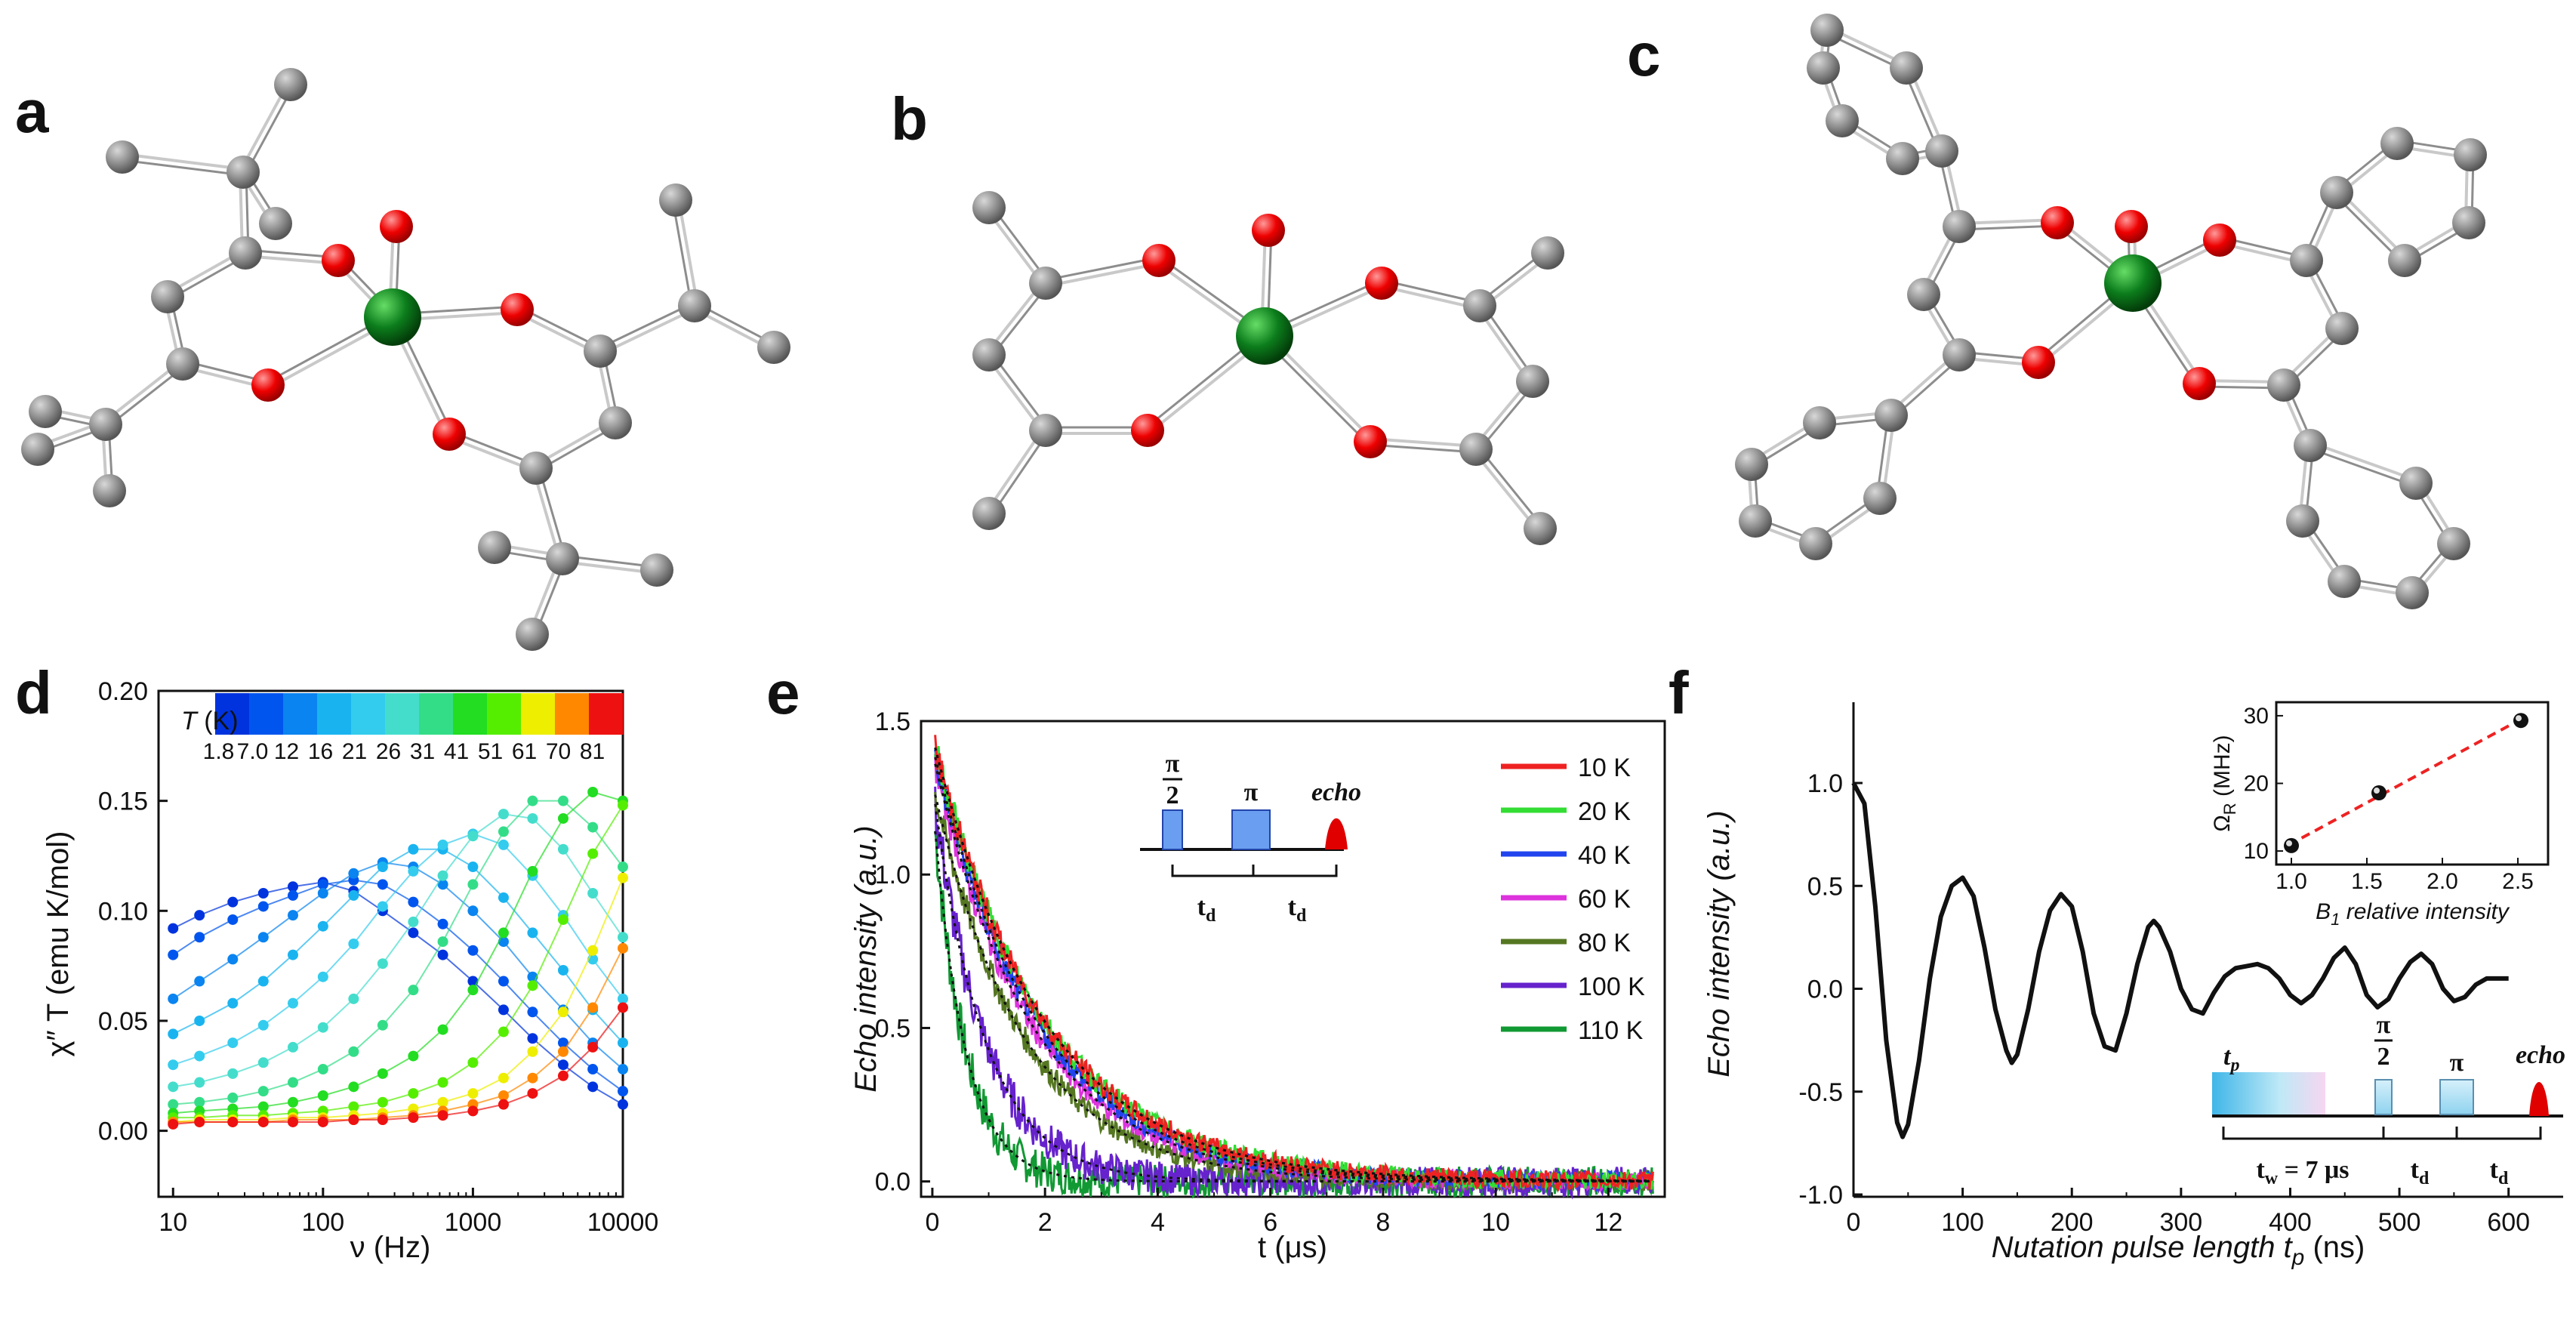 The width and height of the screenshot is (2576, 1341). Describe the element at coordinates (1292, 988) in the screenshot. I see `fit-line` at that location.